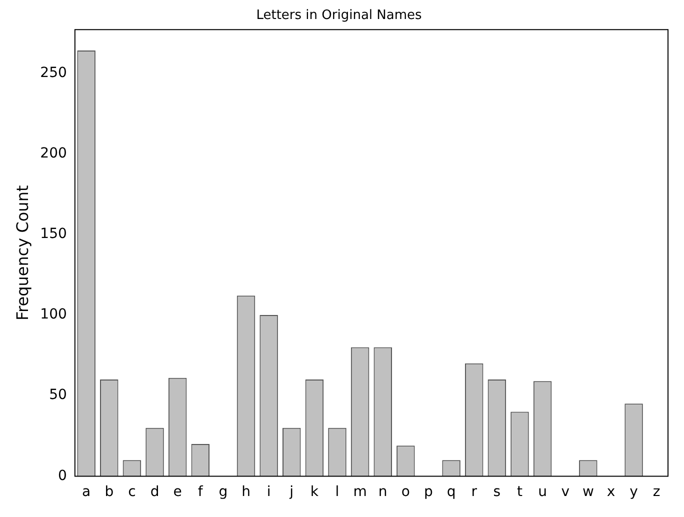 This screenshot has width=684, height=517. What do you see at coordinates (22, 253) in the screenshot?
I see `y-axis-title: Frequency Count` at bounding box center [22, 253].